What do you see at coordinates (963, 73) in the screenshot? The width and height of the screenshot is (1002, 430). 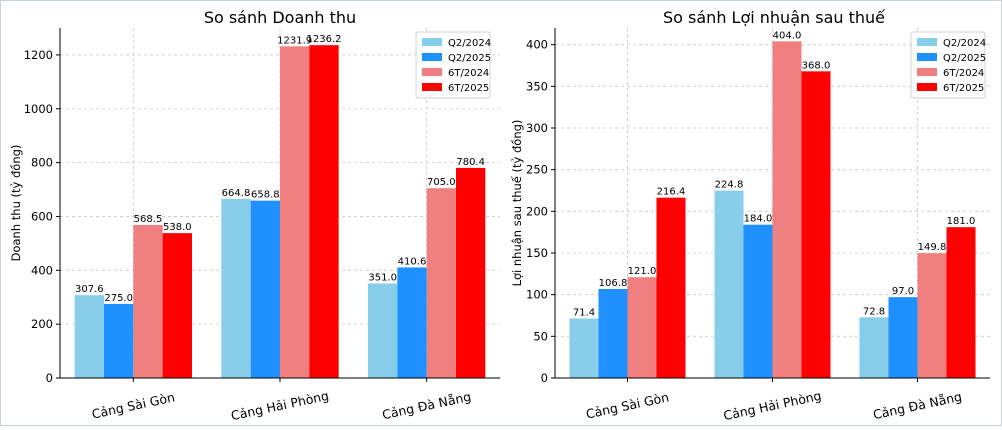 I see `profit-legend-label: 6T/2024` at bounding box center [963, 73].